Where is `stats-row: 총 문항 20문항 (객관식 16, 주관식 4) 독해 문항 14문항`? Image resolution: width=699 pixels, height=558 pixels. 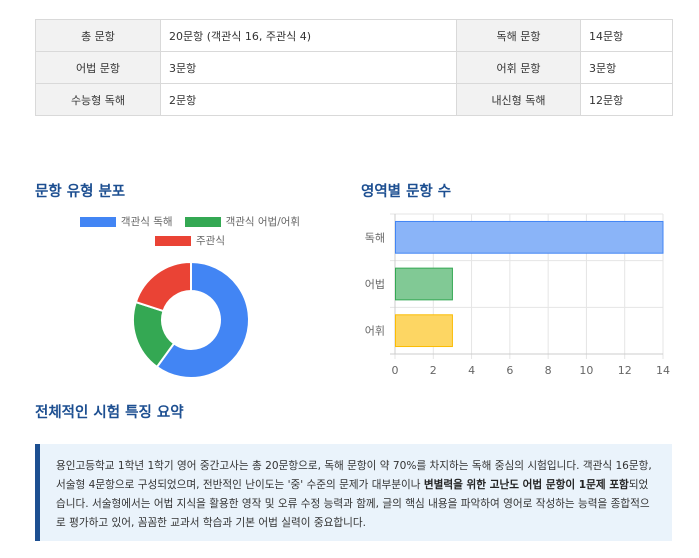 stats-row: 총 문항 20문항 (객관식 16, 주관식 4) 독해 문항 14문항 is located at coordinates (354, 35).